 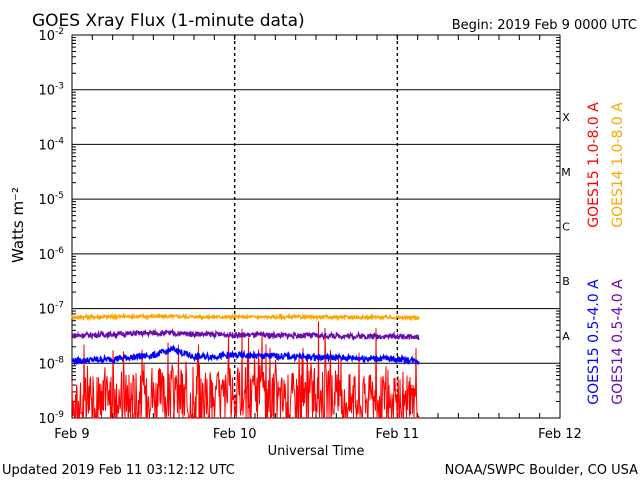 I want to click on y-tick-label: 10⁻⁵, so click(x=51, y=199).